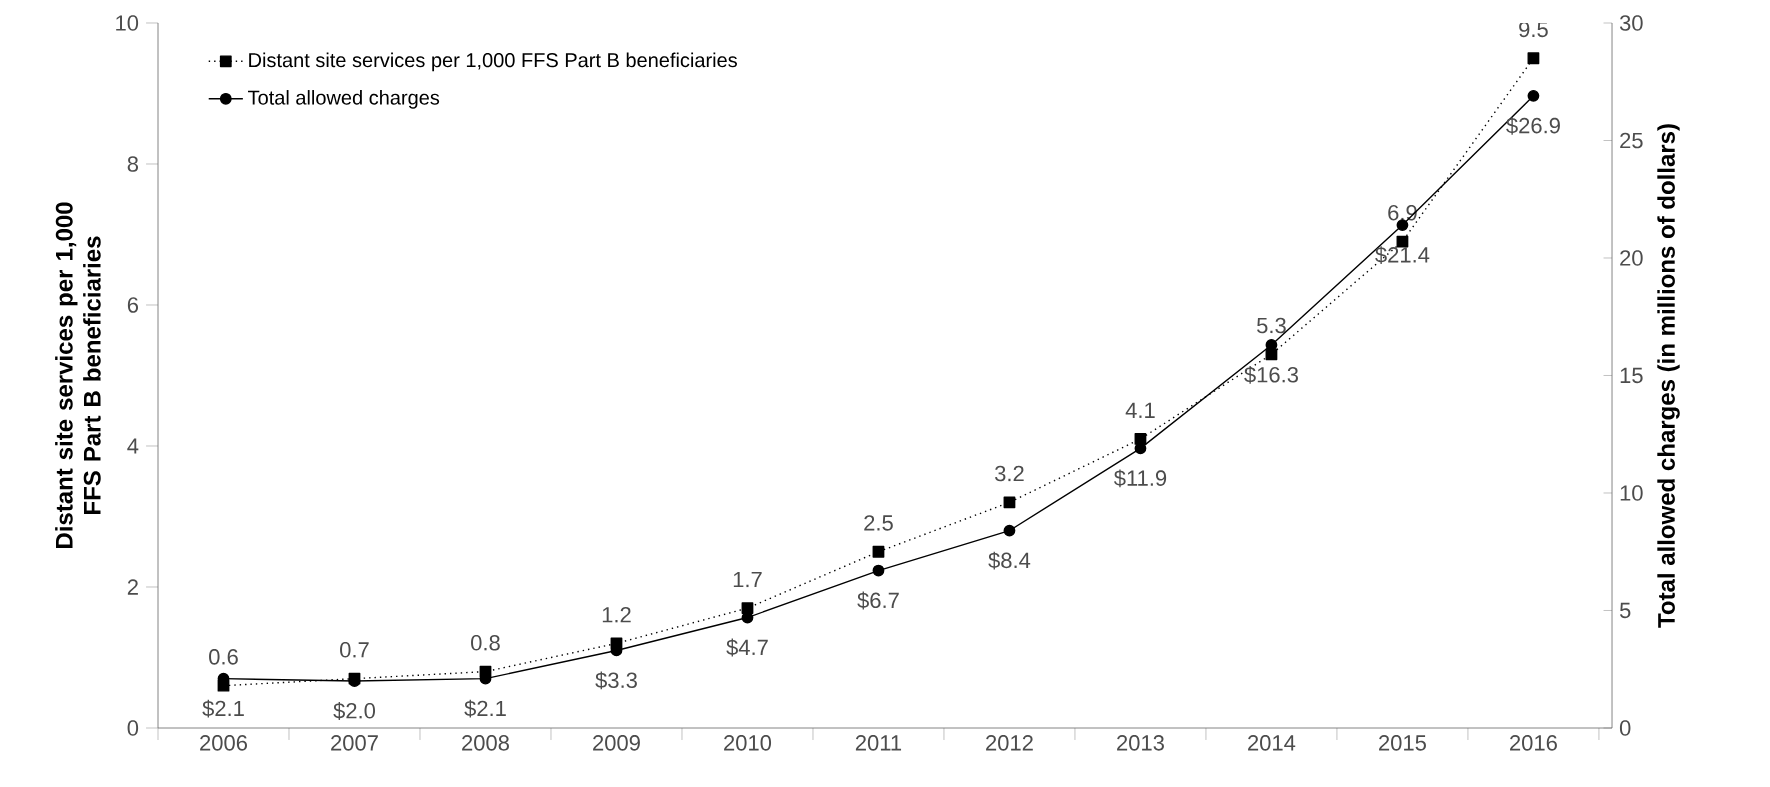 The width and height of the screenshot is (1770, 787). What do you see at coordinates (616, 680) in the screenshot?
I see `data-label: $3.3` at bounding box center [616, 680].